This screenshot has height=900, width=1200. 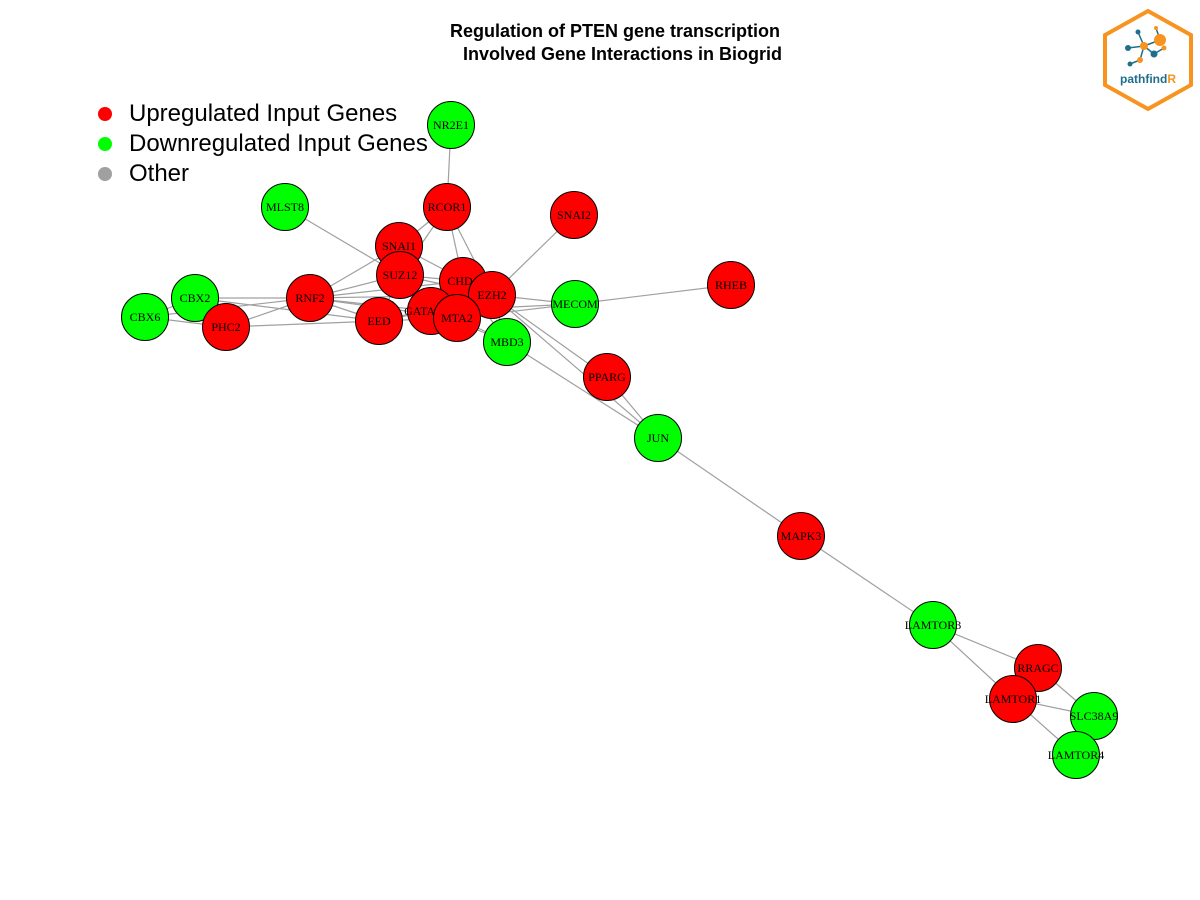 I want to click on node-mlst8: MLST8, so click(x=285, y=207).